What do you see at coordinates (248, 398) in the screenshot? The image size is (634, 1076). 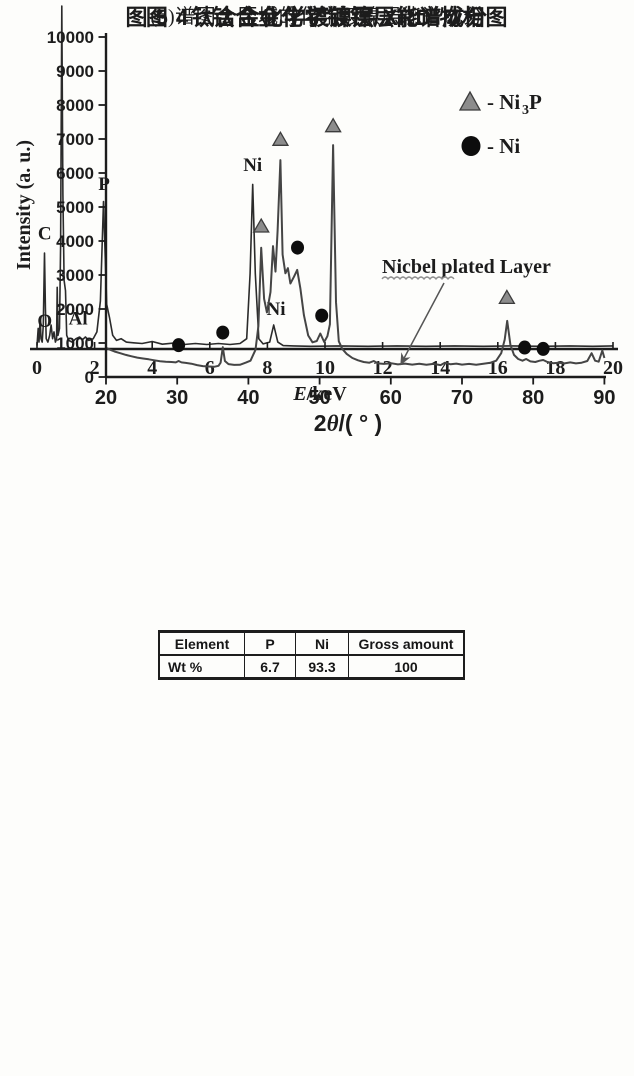 I see `xrd-x-tick-label: 40` at bounding box center [248, 398].